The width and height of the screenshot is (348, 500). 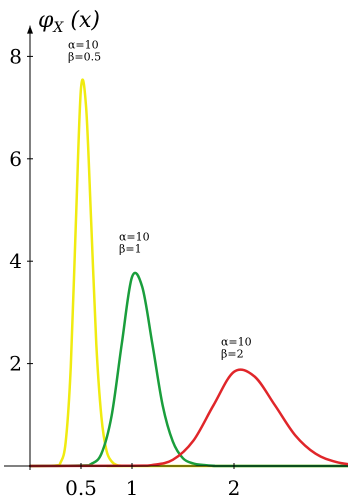 What do you see at coordinates (15, 364) in the screenshot?
I see `y-tick-label: 2` at bounding box center [15, 364].